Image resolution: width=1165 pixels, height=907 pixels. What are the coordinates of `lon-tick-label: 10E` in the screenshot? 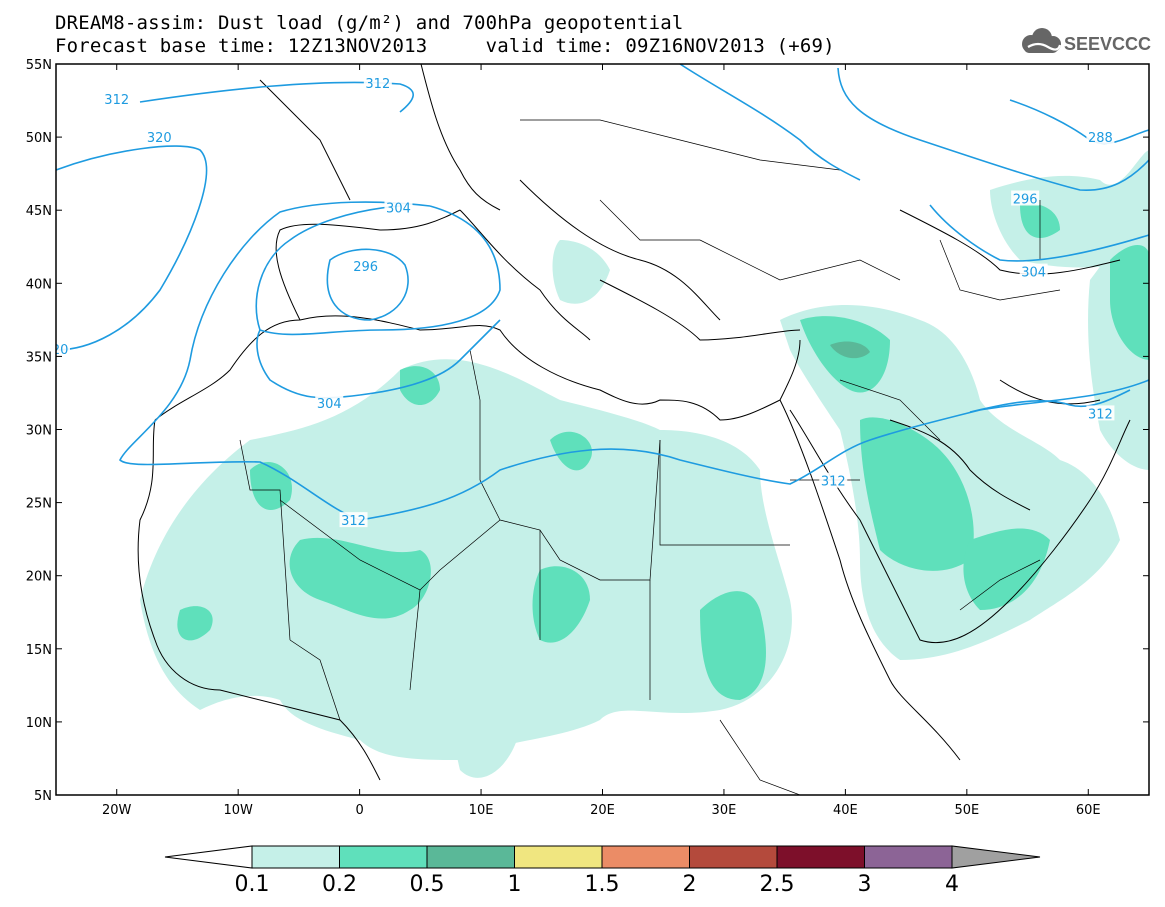 It's located at (481, 810).